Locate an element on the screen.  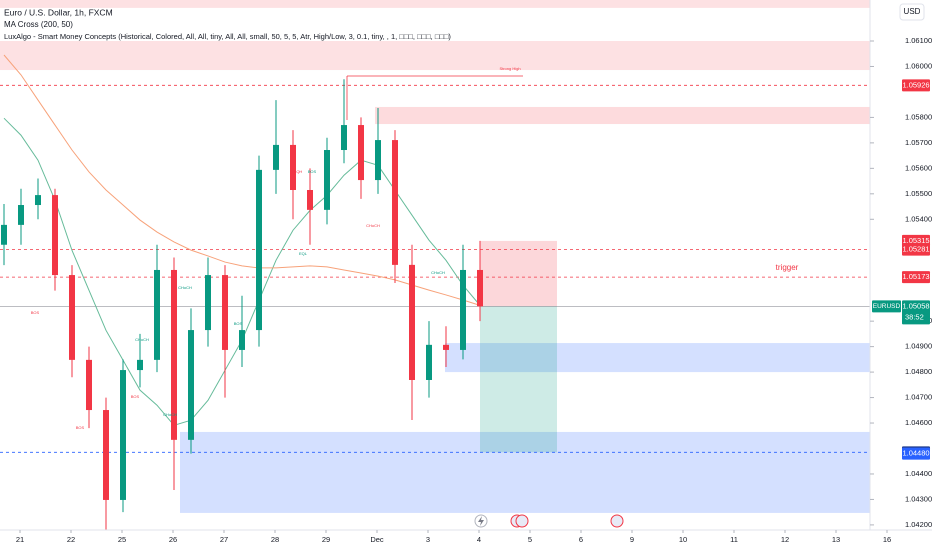
price-badge-label: 1.05926 is located at coordinates (915, 84).